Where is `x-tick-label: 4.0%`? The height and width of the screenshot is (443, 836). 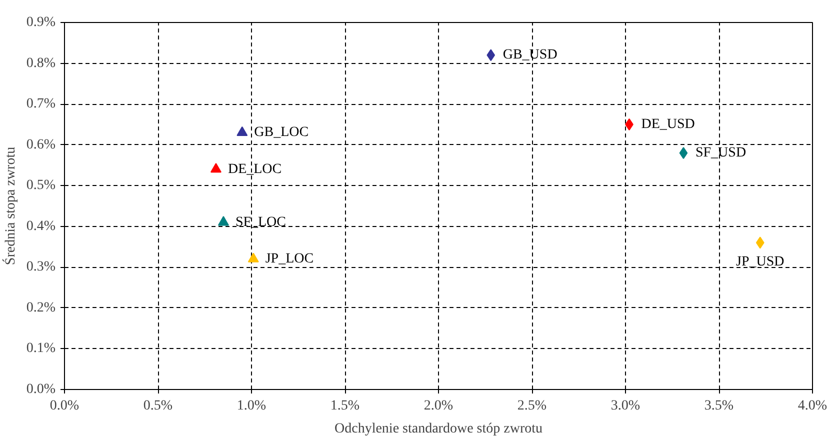 x-tick-label: 4.0% is located at coordinates (813, 406).